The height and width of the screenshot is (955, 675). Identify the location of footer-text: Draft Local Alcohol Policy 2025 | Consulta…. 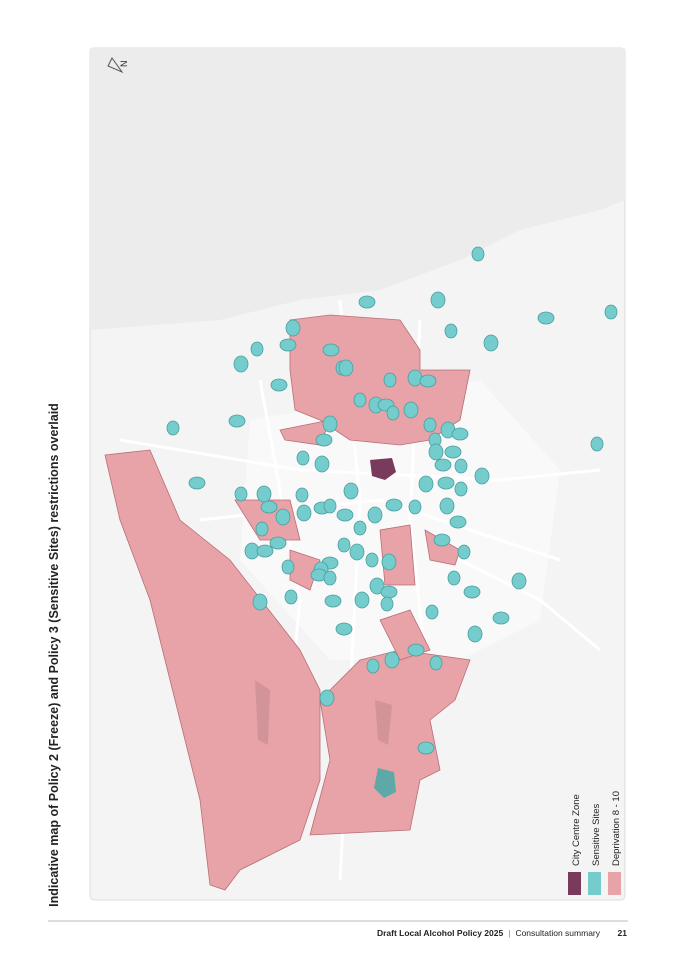
(489, 933).